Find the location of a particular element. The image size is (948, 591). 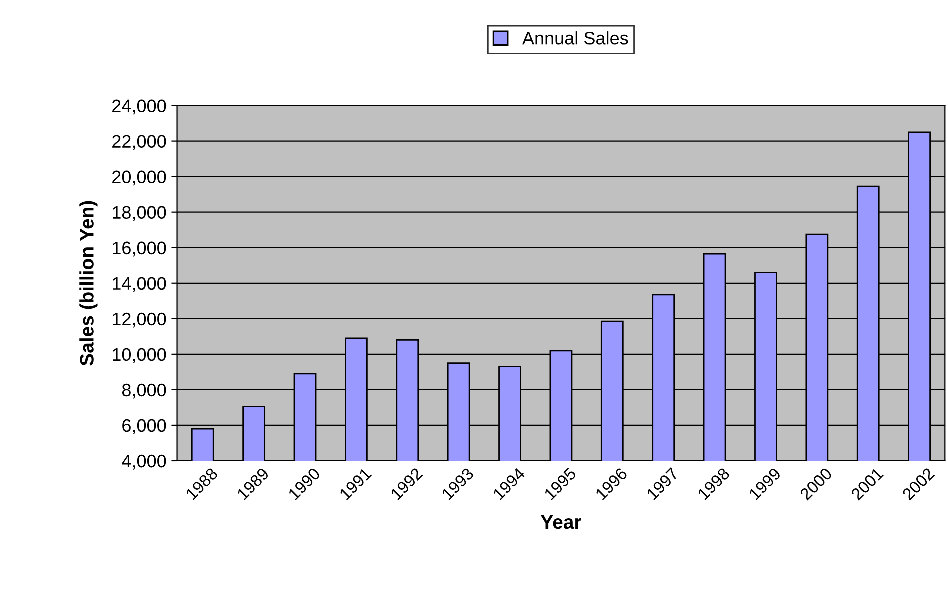

legend-label: Annual Sales is located at coordinates (575, 38).